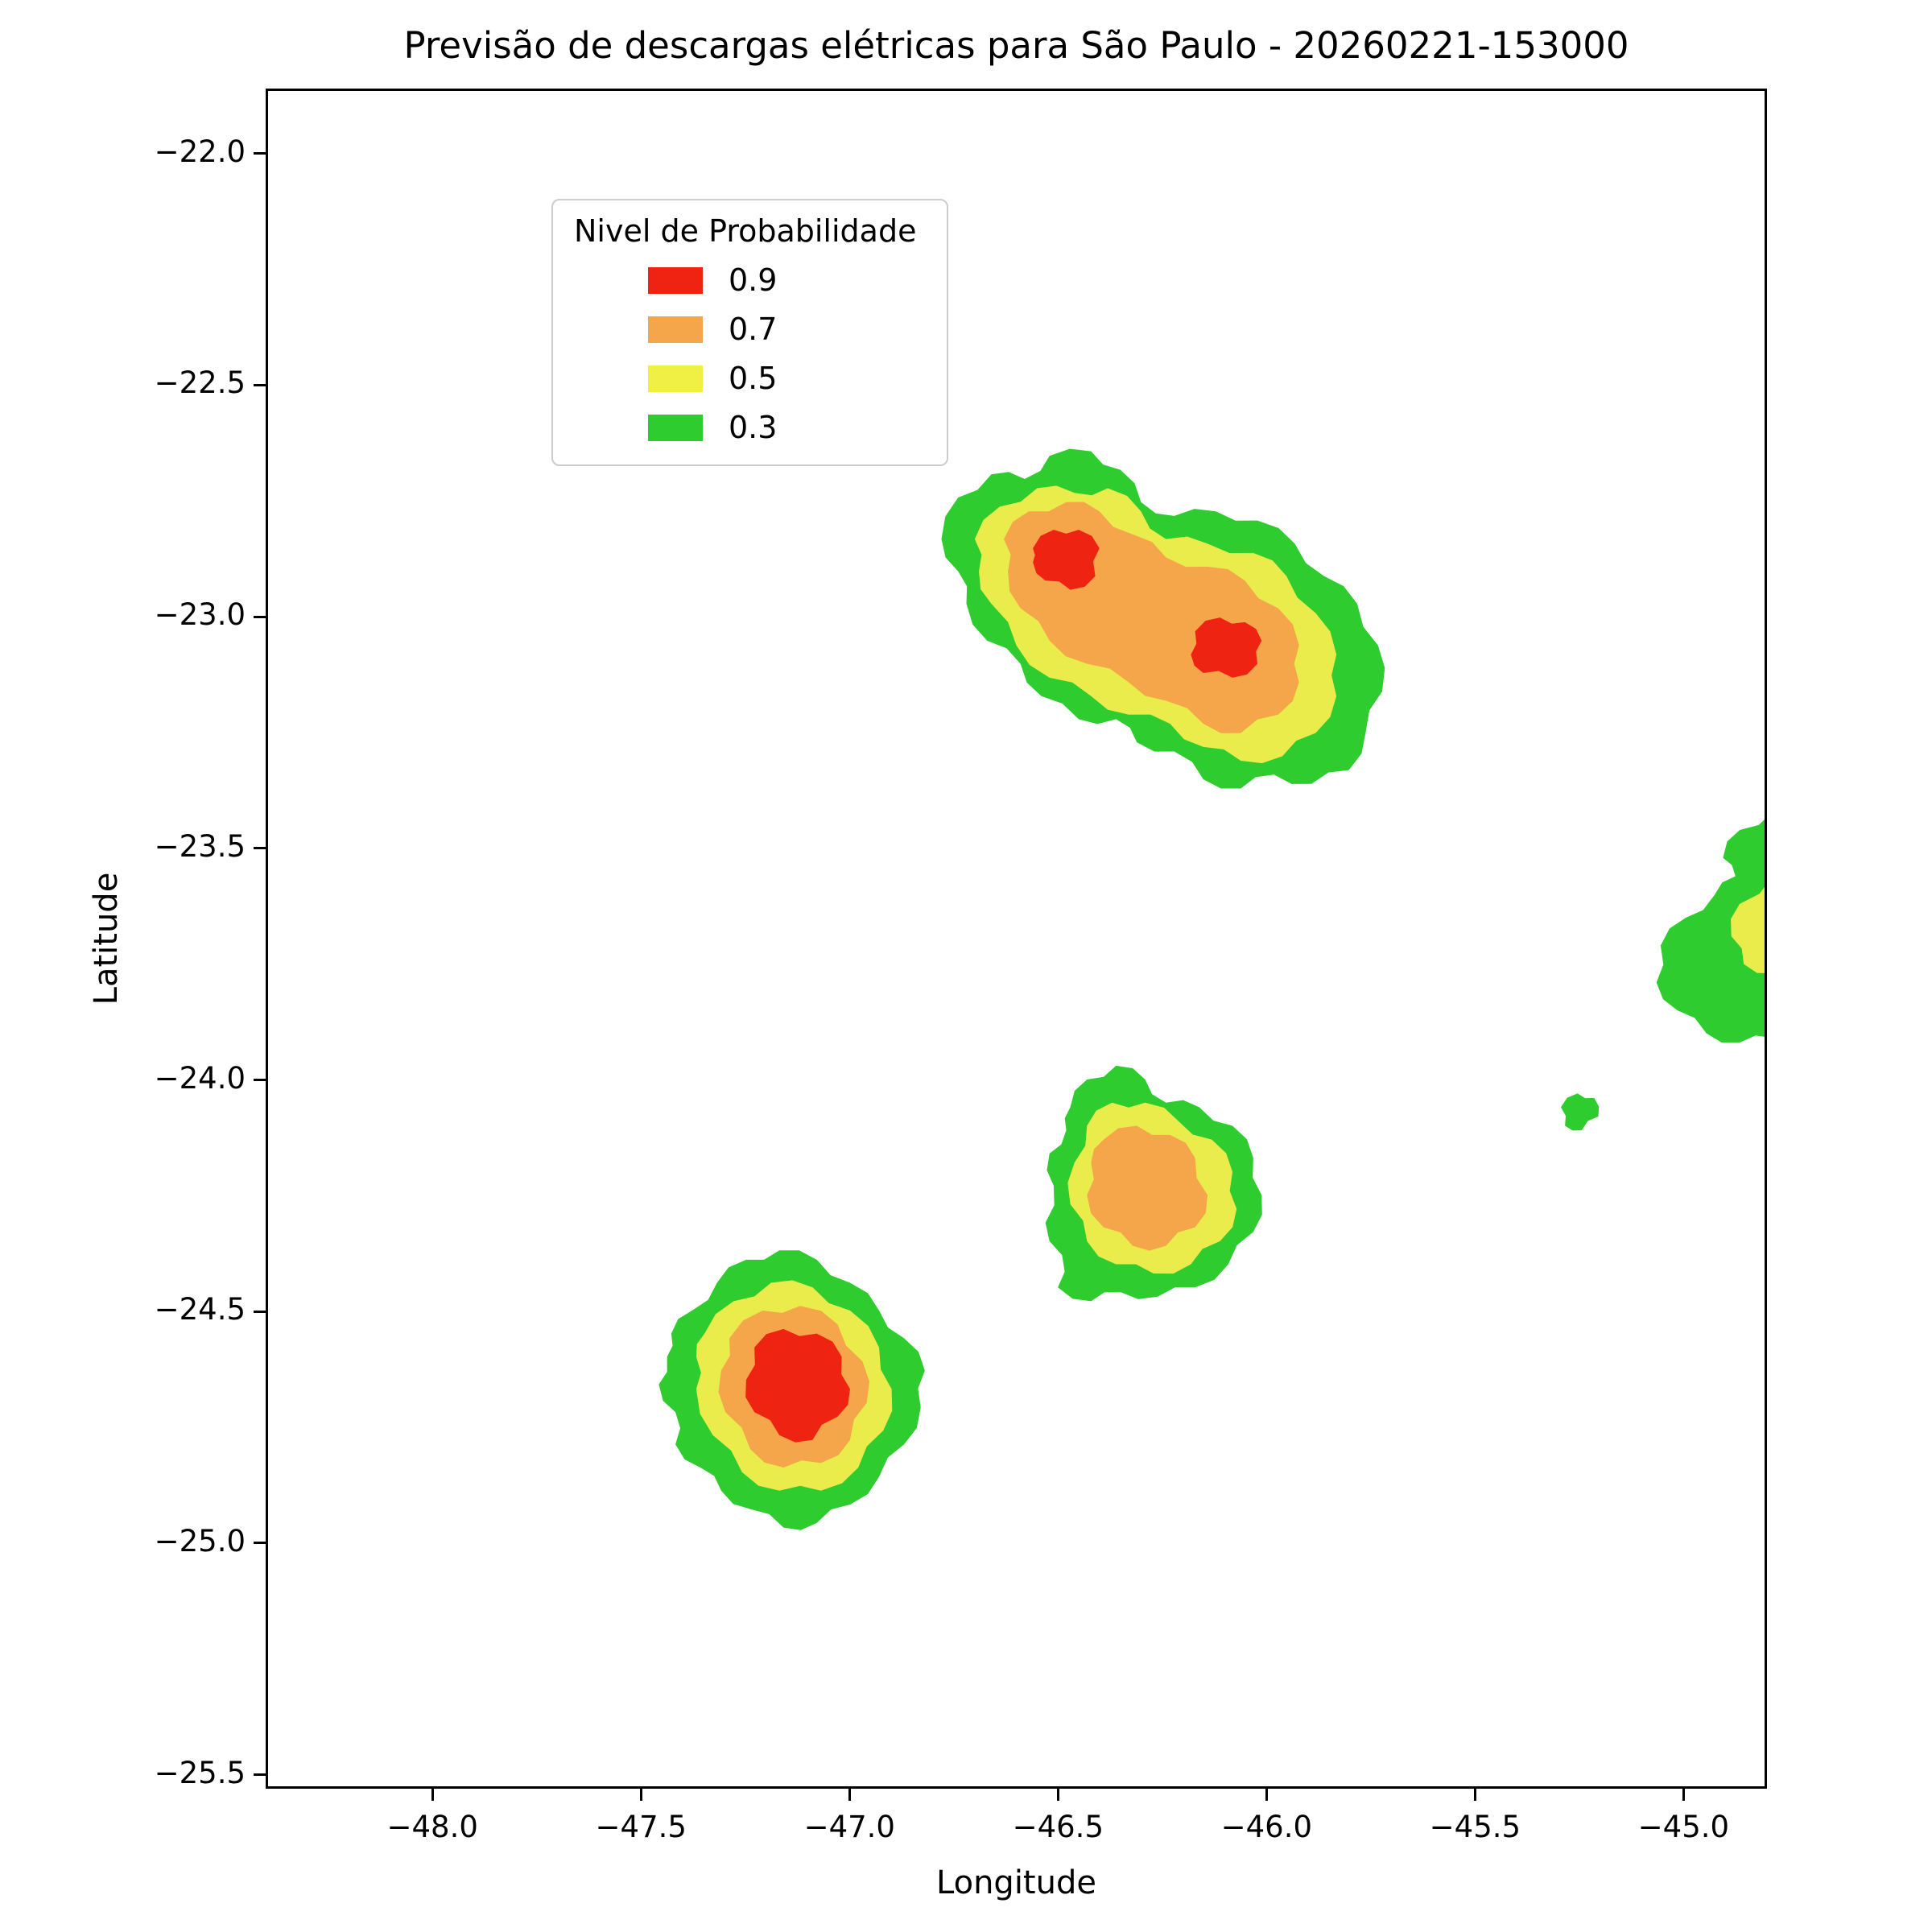 This screenshot has height=1932, width=1932. I want to click on y-tick-label: −23.5, so click(200, 846).